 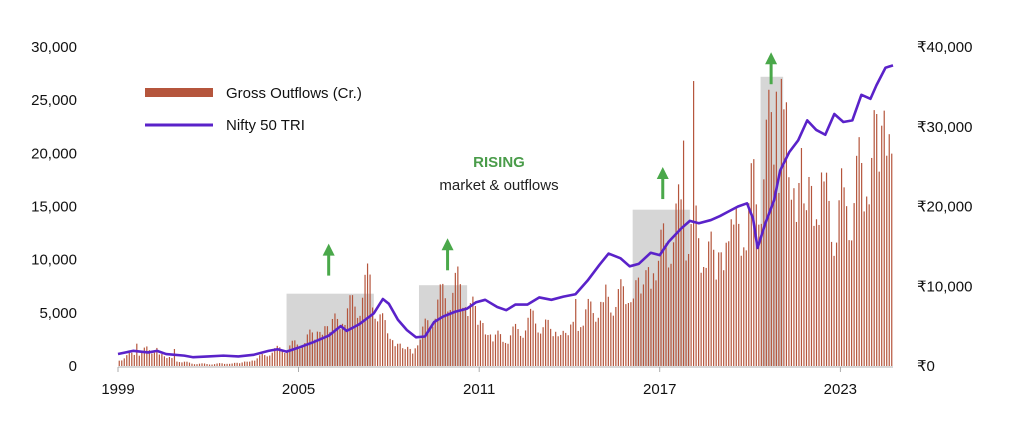 I want to click on left-tick-label: 0, so click(x=73, y=366).